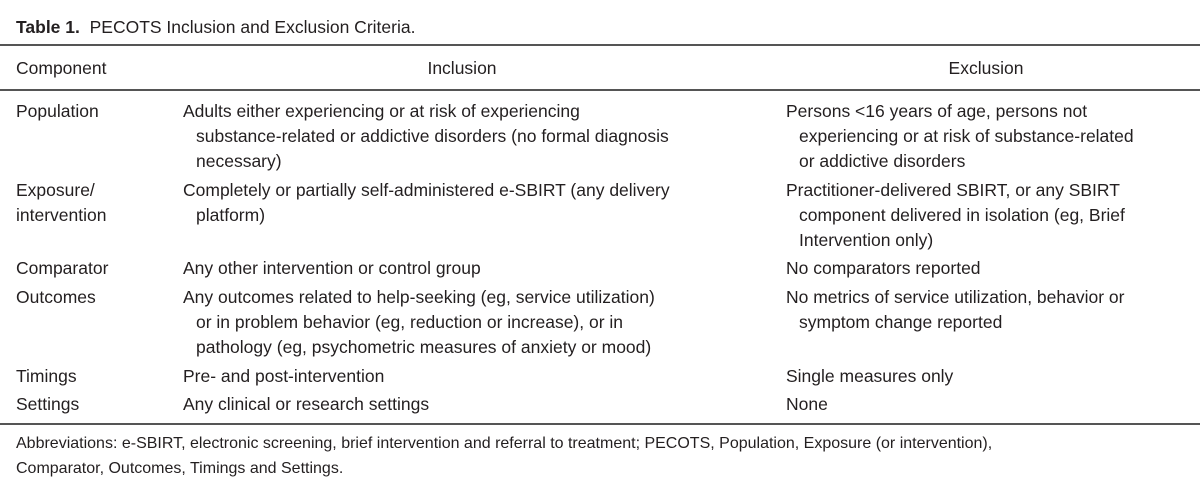  What do you see at coordinates (306, 404) in the screenshot?
I see `cell-line: Any clinical or research settings` at bounding box center [306, 404].